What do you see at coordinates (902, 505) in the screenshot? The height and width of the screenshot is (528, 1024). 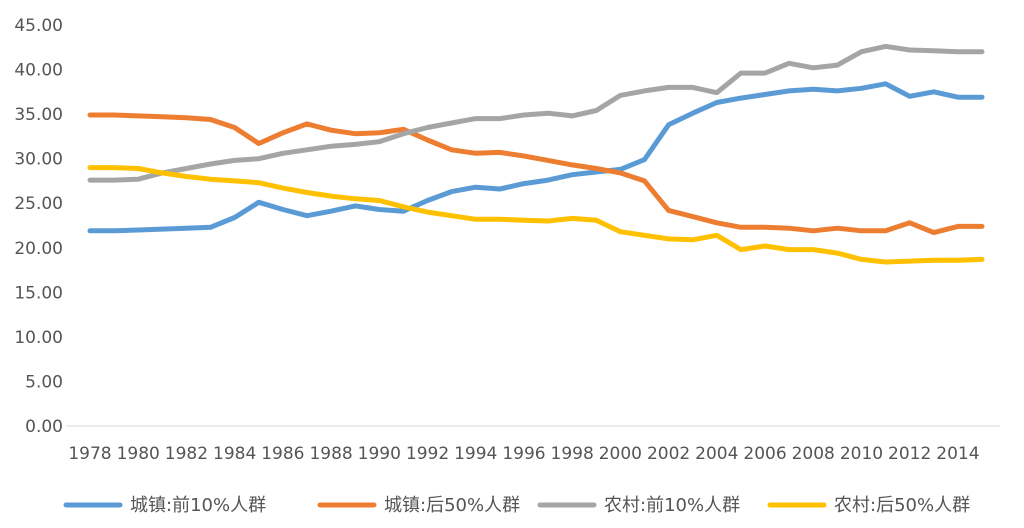 I see `legend-label: 农村:后50%人群` at bounding box center [902, 505].